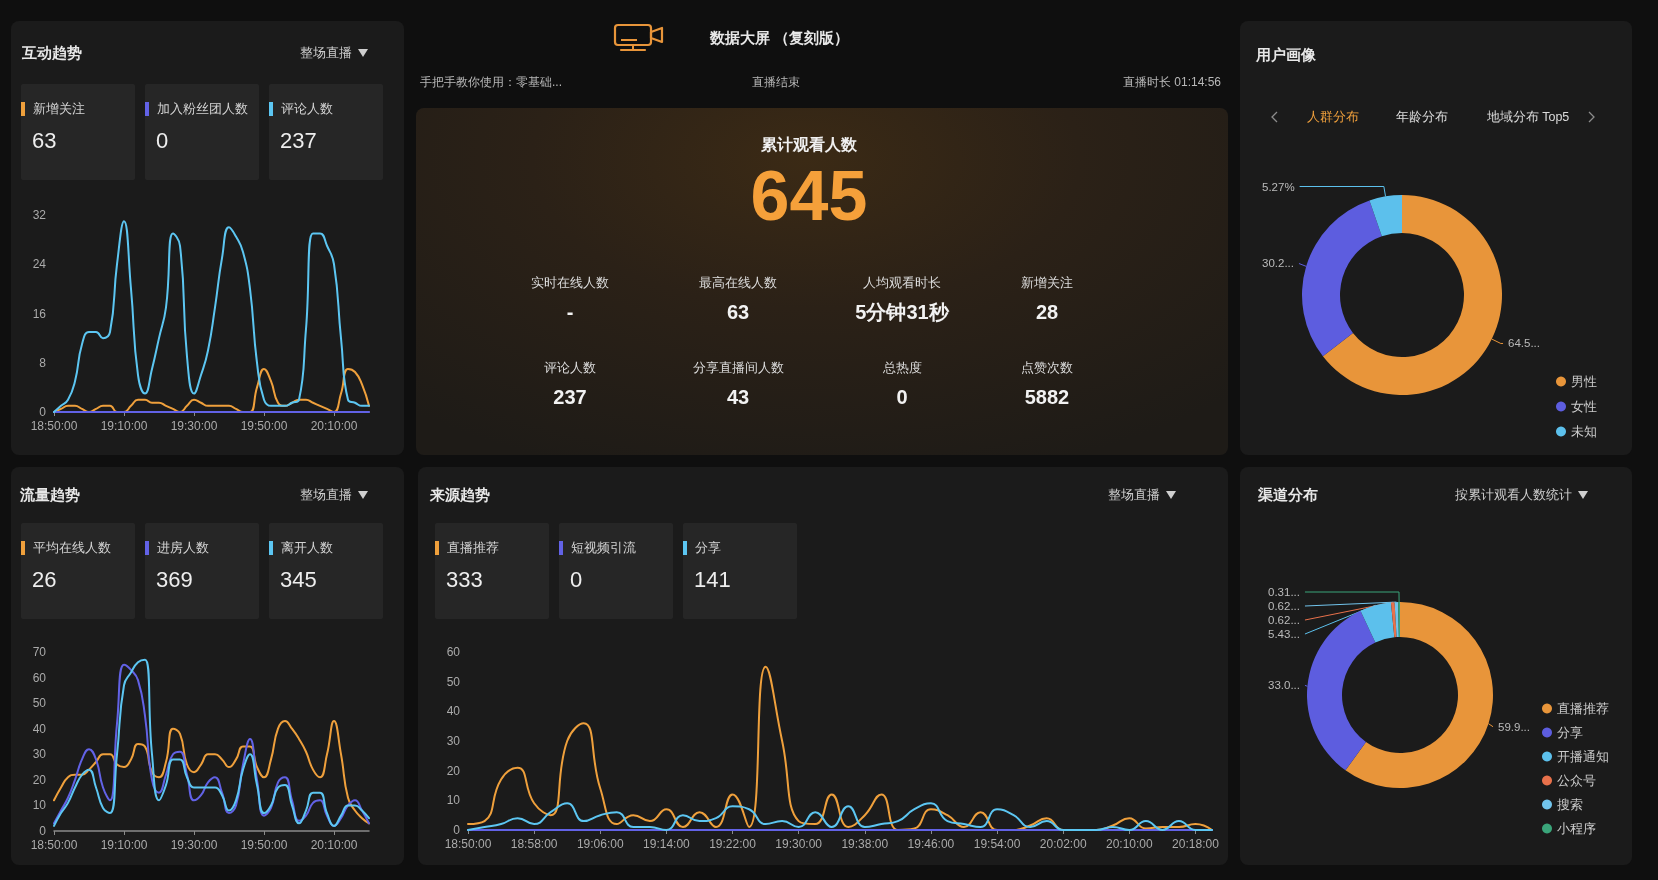 This screenshot has width=1658, height=880. Describe the element at coordinates (931, 844) in the screenshot. I see `x-tick-label: 19:46:00` at that location.